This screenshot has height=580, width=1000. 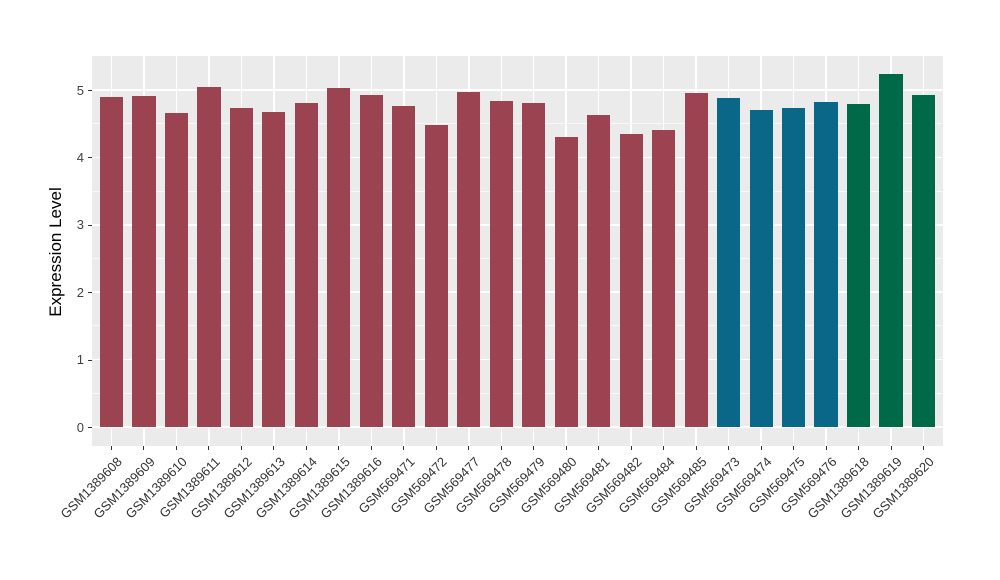 I want to click on bar-GSM569480, so click(x=566, y=281).